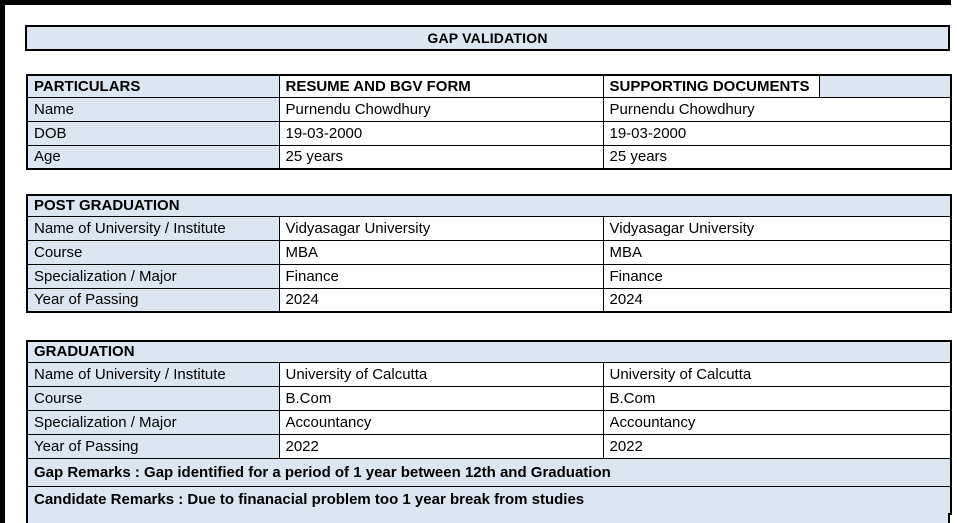 This screenshot has height=523, width=957. I want to click on table-row-dob: DOB 19-03-2000 19-03-2000, so click(489, 133).